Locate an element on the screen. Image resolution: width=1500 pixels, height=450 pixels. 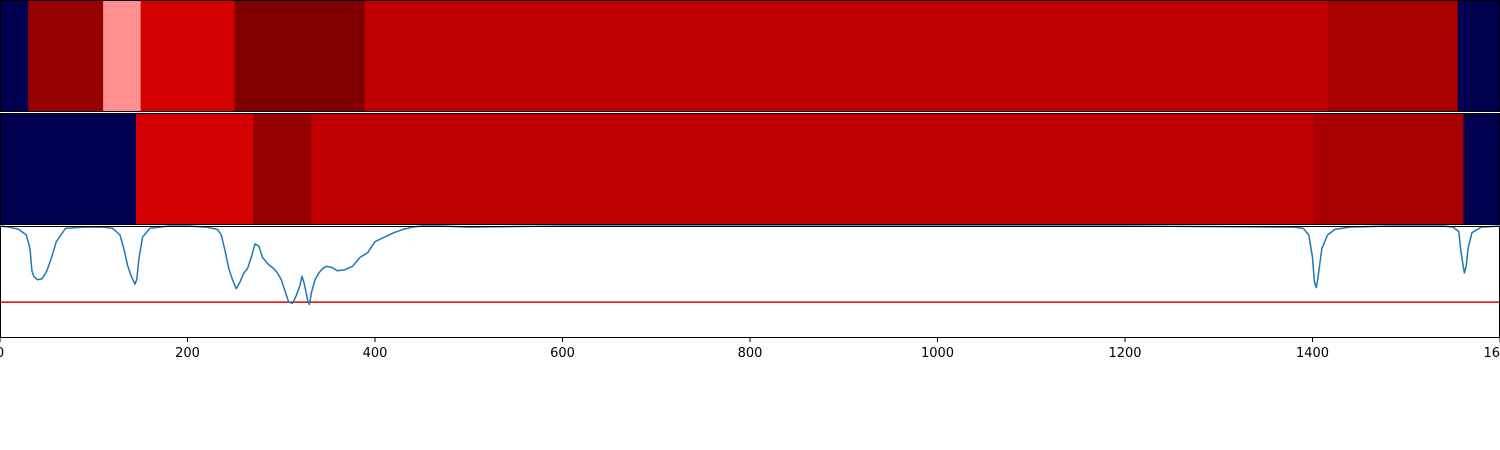
x-tick-label-800: 800 is located at coordinates (750, 353).